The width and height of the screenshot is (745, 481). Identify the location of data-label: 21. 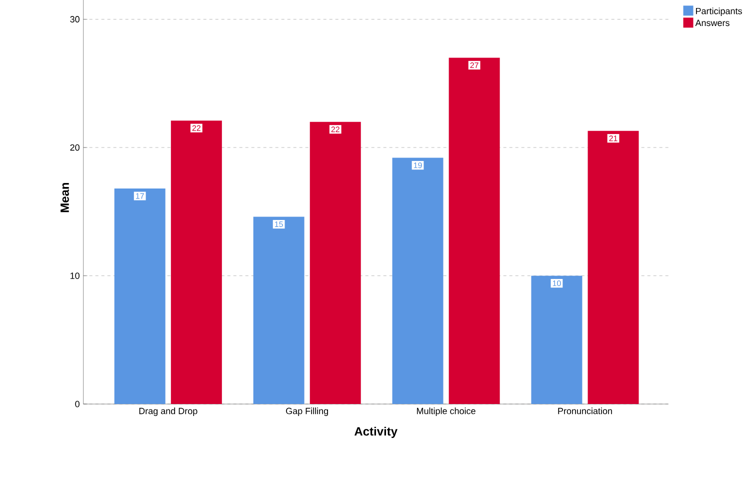
(613, 139).